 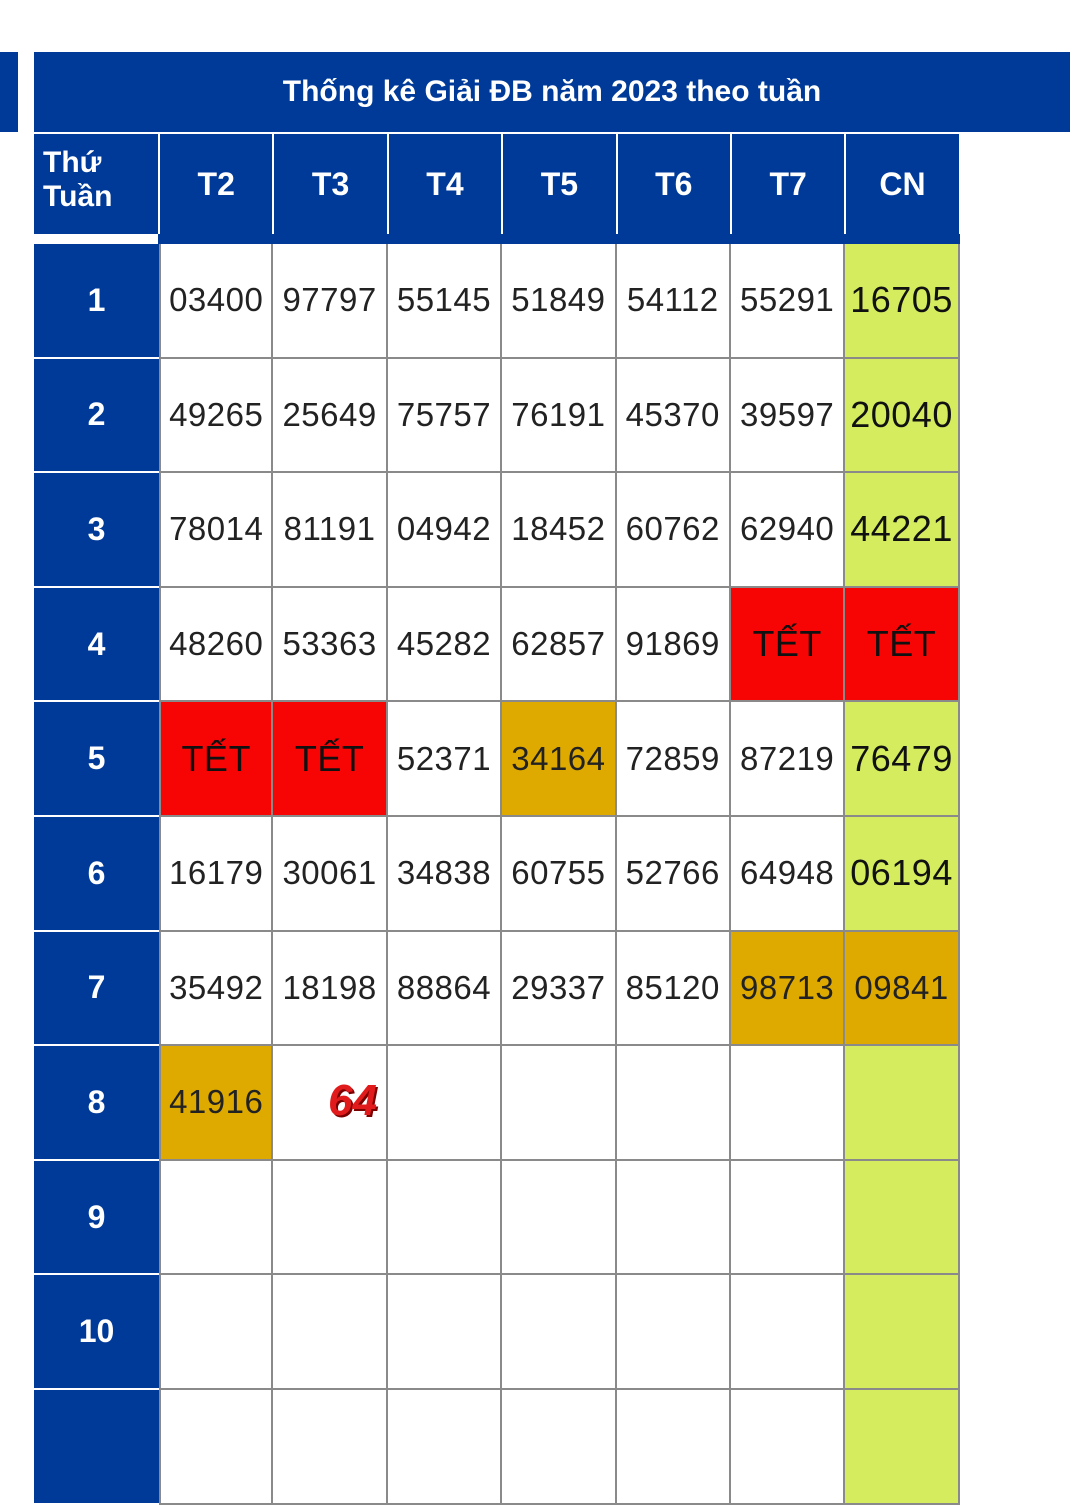 What do you see at coordinates (673, 874) in the screenshot?
I see `result-cell: 52766` at bounding box center [673, 874].